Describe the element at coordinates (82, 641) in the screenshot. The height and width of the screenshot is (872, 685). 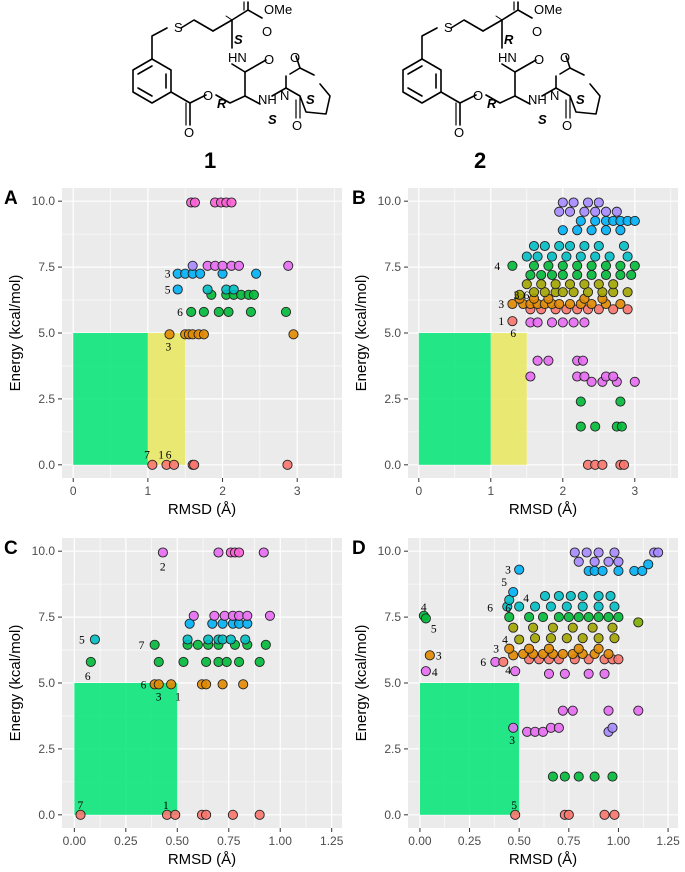
I see `point-annotation: 5` at that location.